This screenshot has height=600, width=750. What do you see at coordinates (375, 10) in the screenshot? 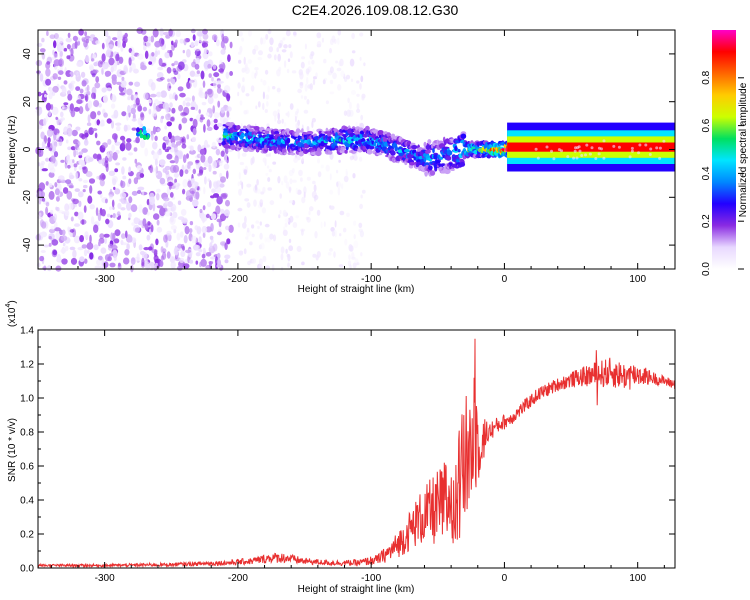
I see `chart-title: C2E4.2026.109.08.12.G30` at bounding box center [375, 10].